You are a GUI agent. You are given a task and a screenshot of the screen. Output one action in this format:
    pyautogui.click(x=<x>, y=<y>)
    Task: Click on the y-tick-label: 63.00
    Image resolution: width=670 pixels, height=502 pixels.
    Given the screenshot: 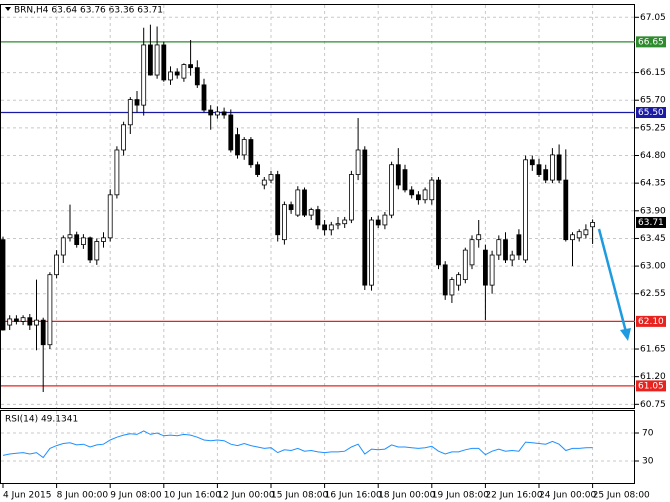 What is the action you would take?
    pyautogui.click(x=653, y=267)
    